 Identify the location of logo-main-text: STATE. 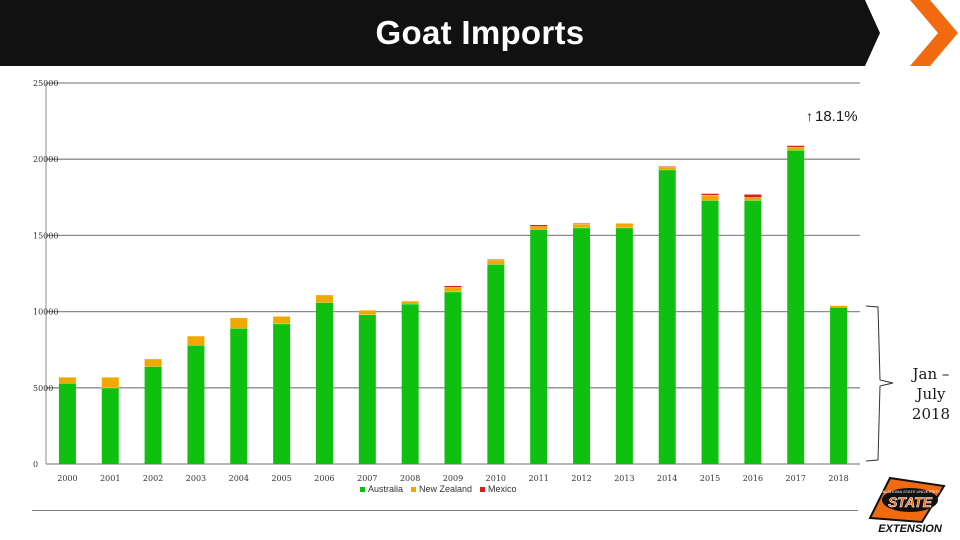
(910, 502).